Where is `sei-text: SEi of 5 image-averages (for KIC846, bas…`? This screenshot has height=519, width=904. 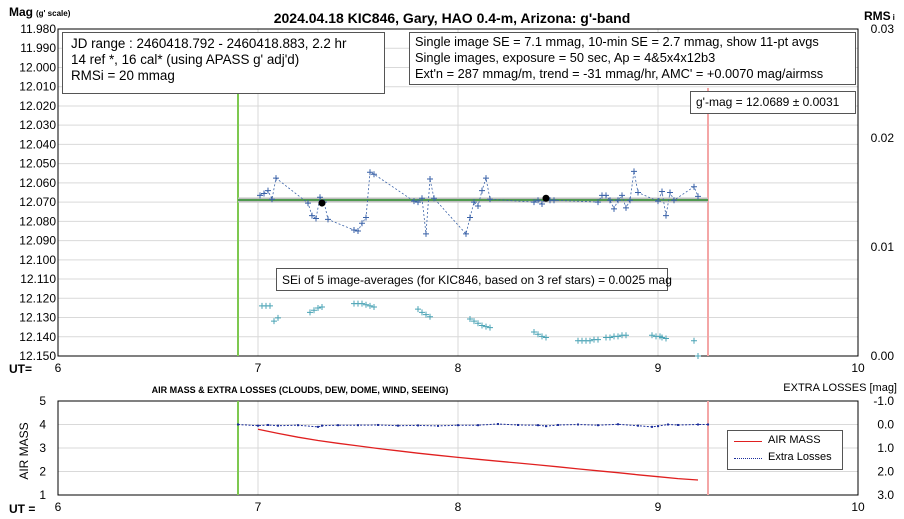
sei-text: SEi of 5 image-averages (for KIC846, bas… is located at coordinates (477, 280).